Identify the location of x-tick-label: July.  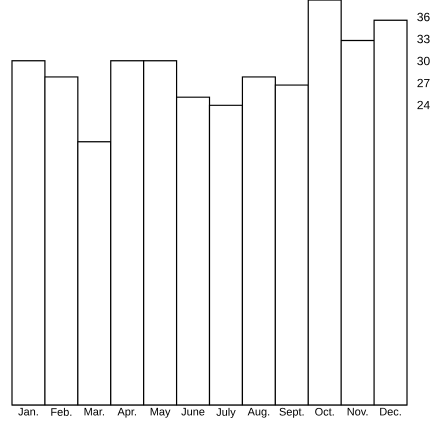
(226, 413).